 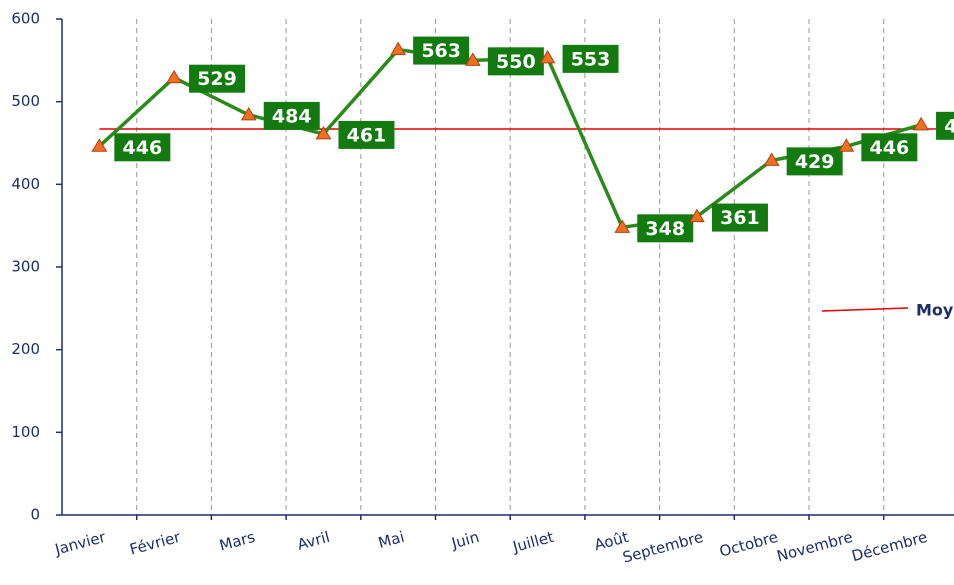 I want to click on legend-label: Moyenne, so click(x=935, y=310).